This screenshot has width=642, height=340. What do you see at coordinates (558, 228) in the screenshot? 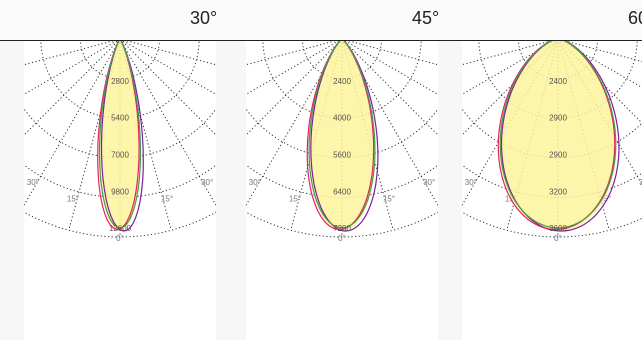
I see `ring-value-label: 3600` at bounding box center [558, 228].